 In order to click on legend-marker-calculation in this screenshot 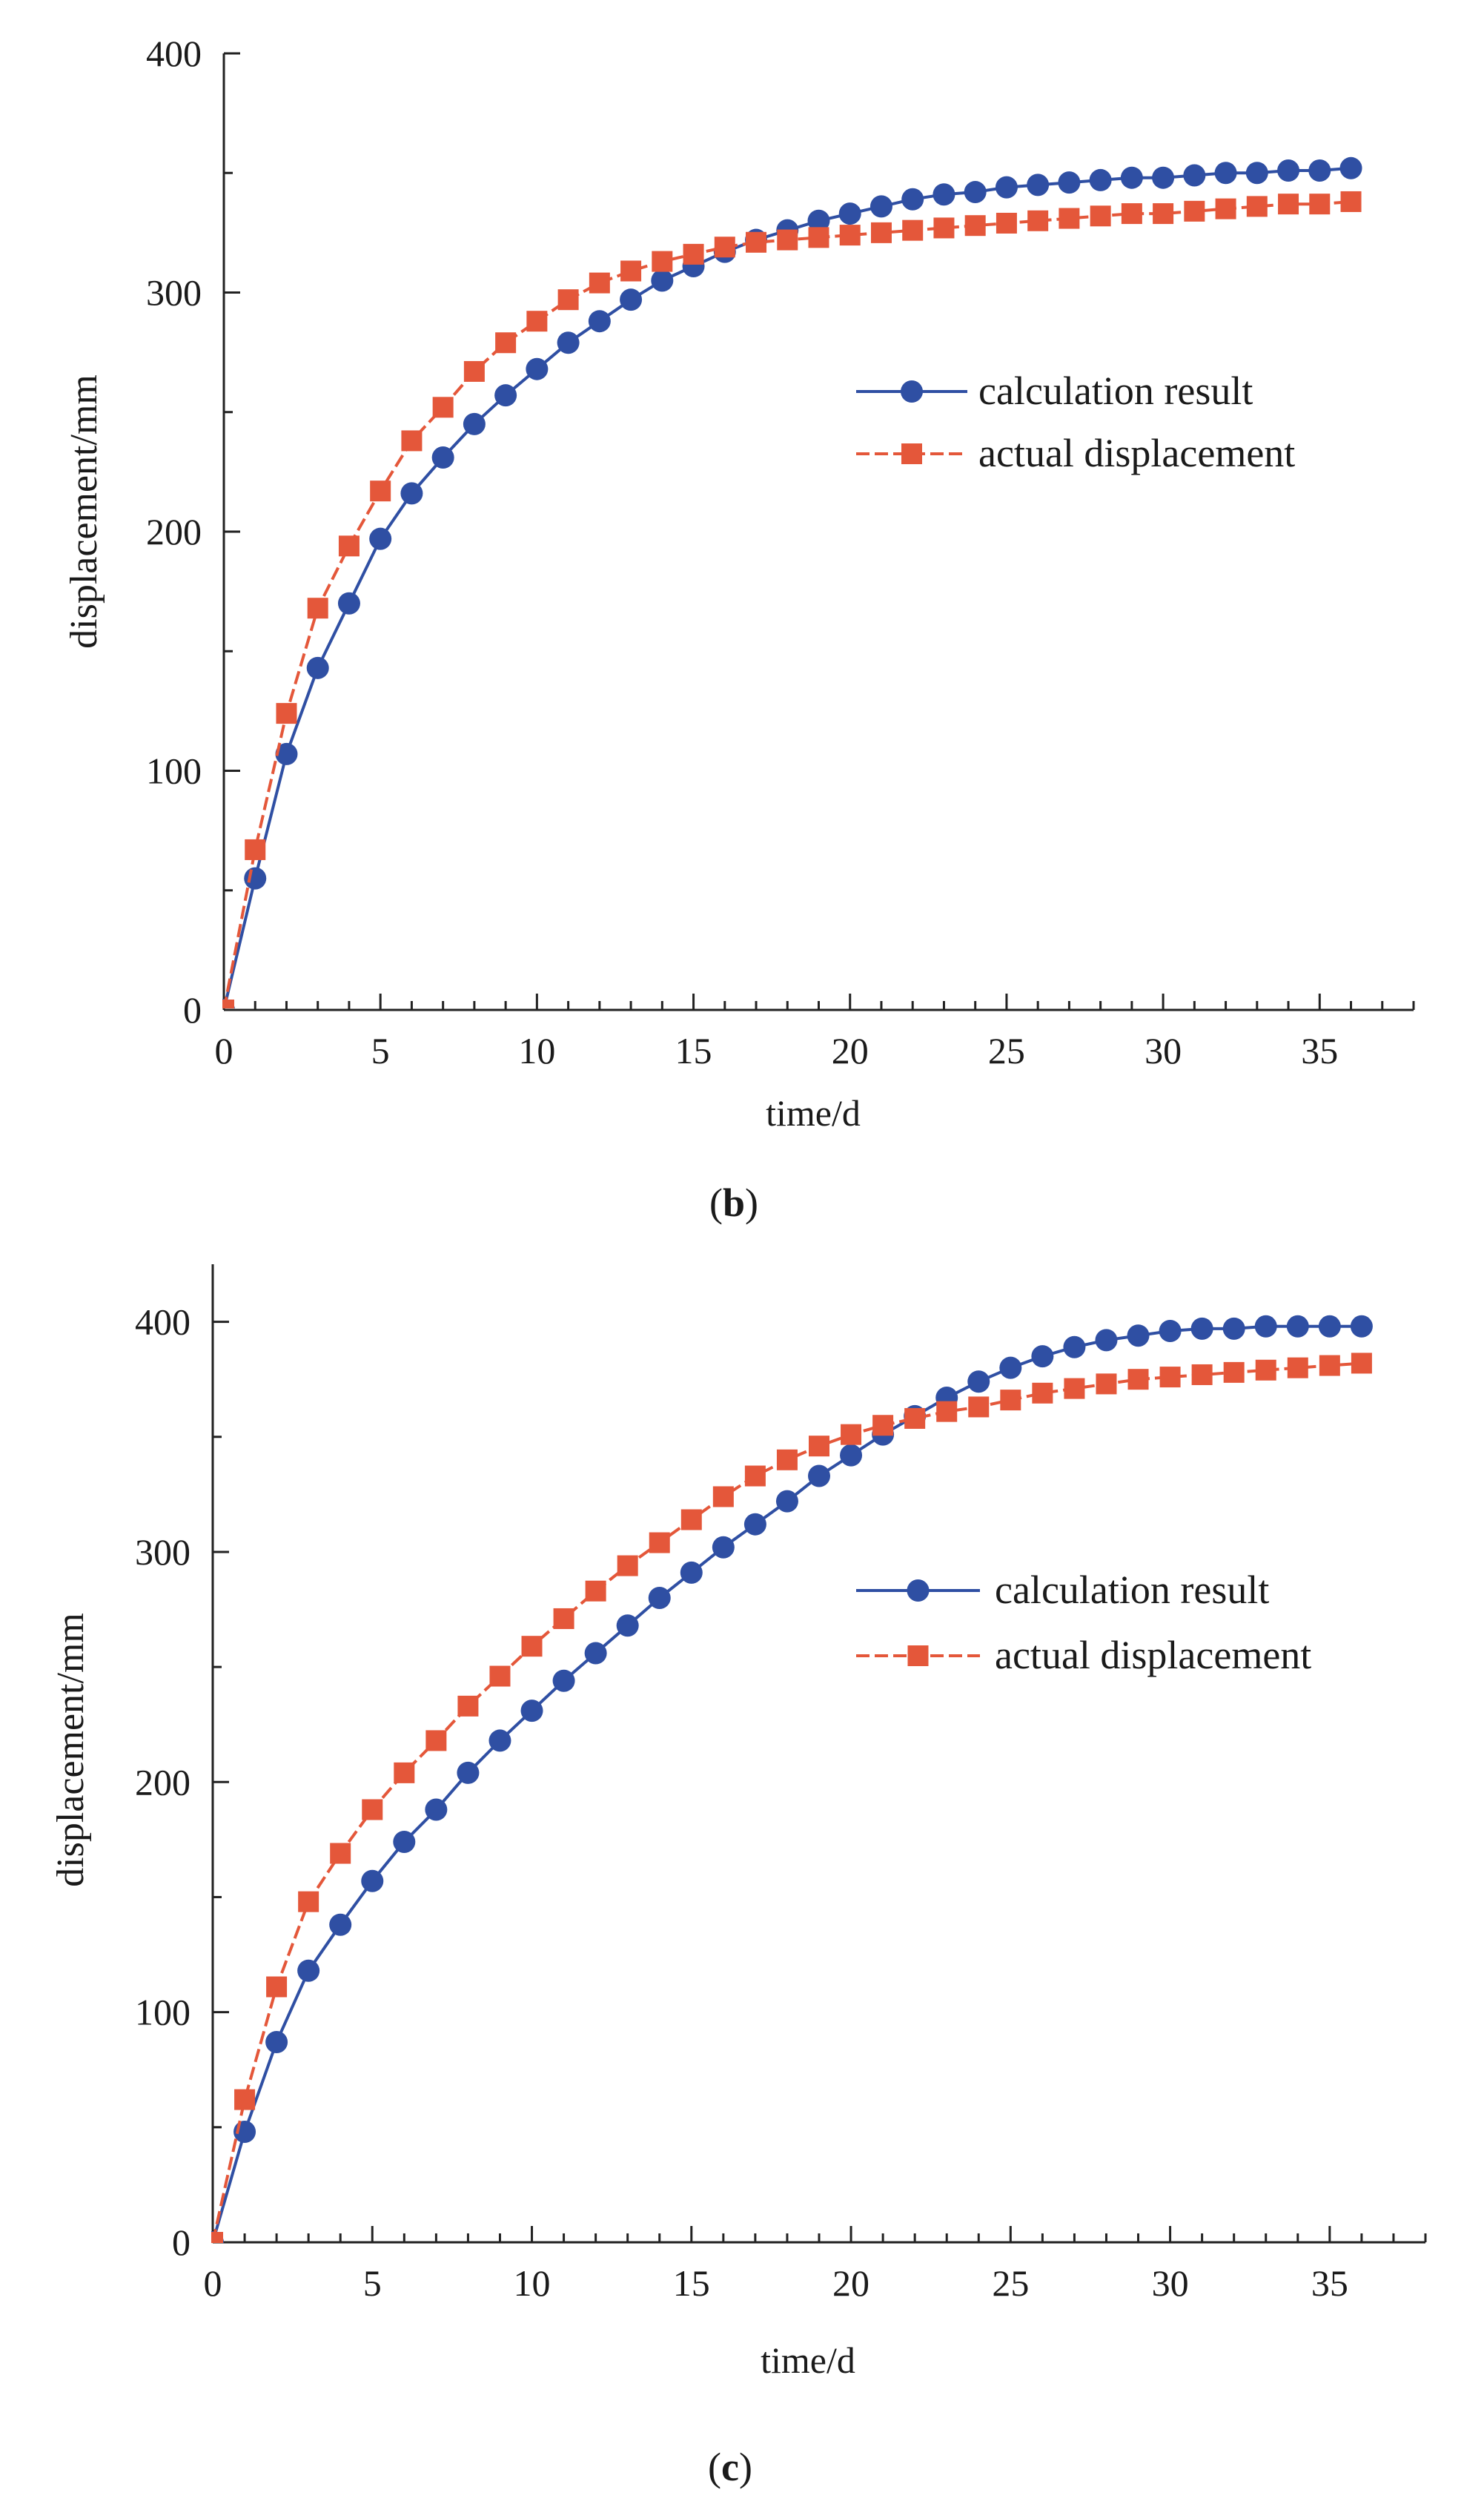, I will do `click(912, 391)`.